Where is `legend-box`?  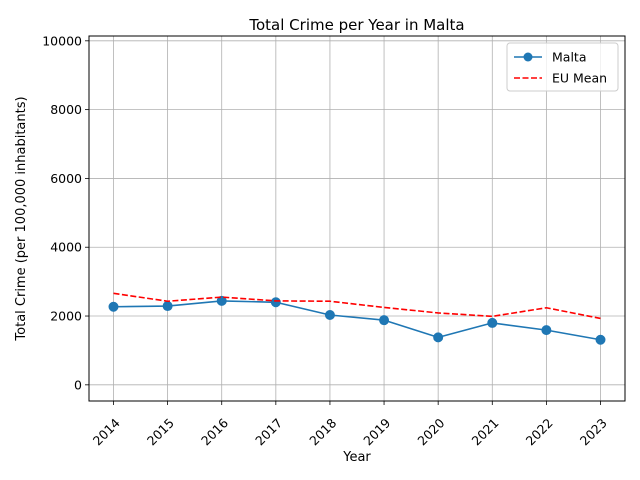
legend-box is located at coordinates (562, 67).